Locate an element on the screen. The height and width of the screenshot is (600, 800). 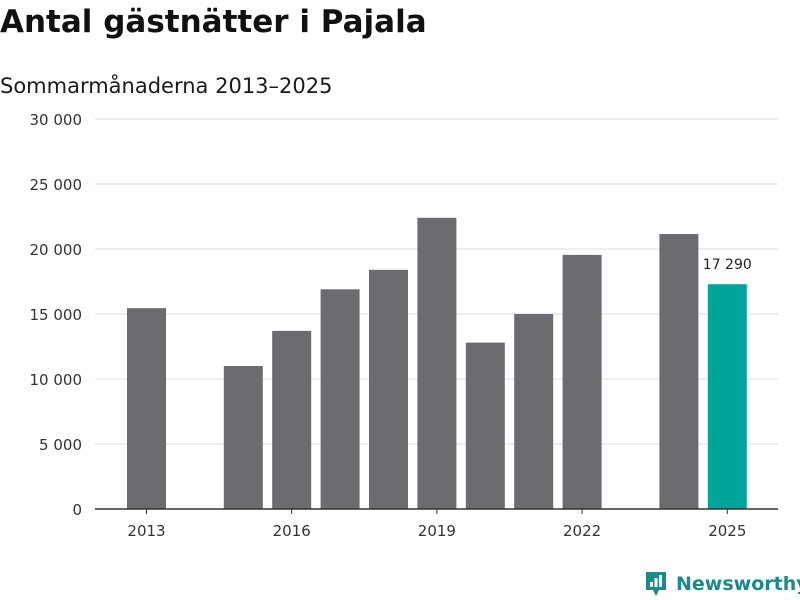
x-tick-label: 2013 is located at coordinates (146, 531).